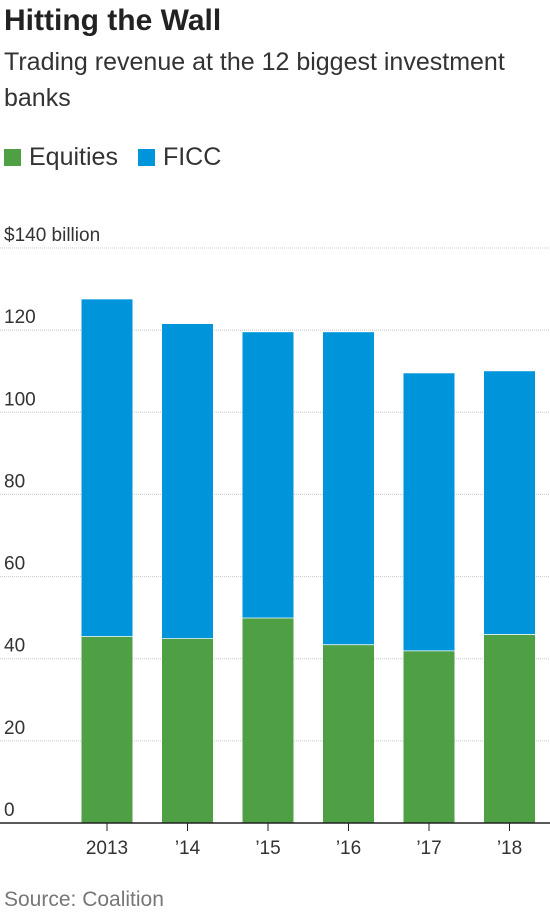  I want to click on x-tick-labels: 2013 ’14 ’15 ’16 ’17 ’18, so click(304, 841).